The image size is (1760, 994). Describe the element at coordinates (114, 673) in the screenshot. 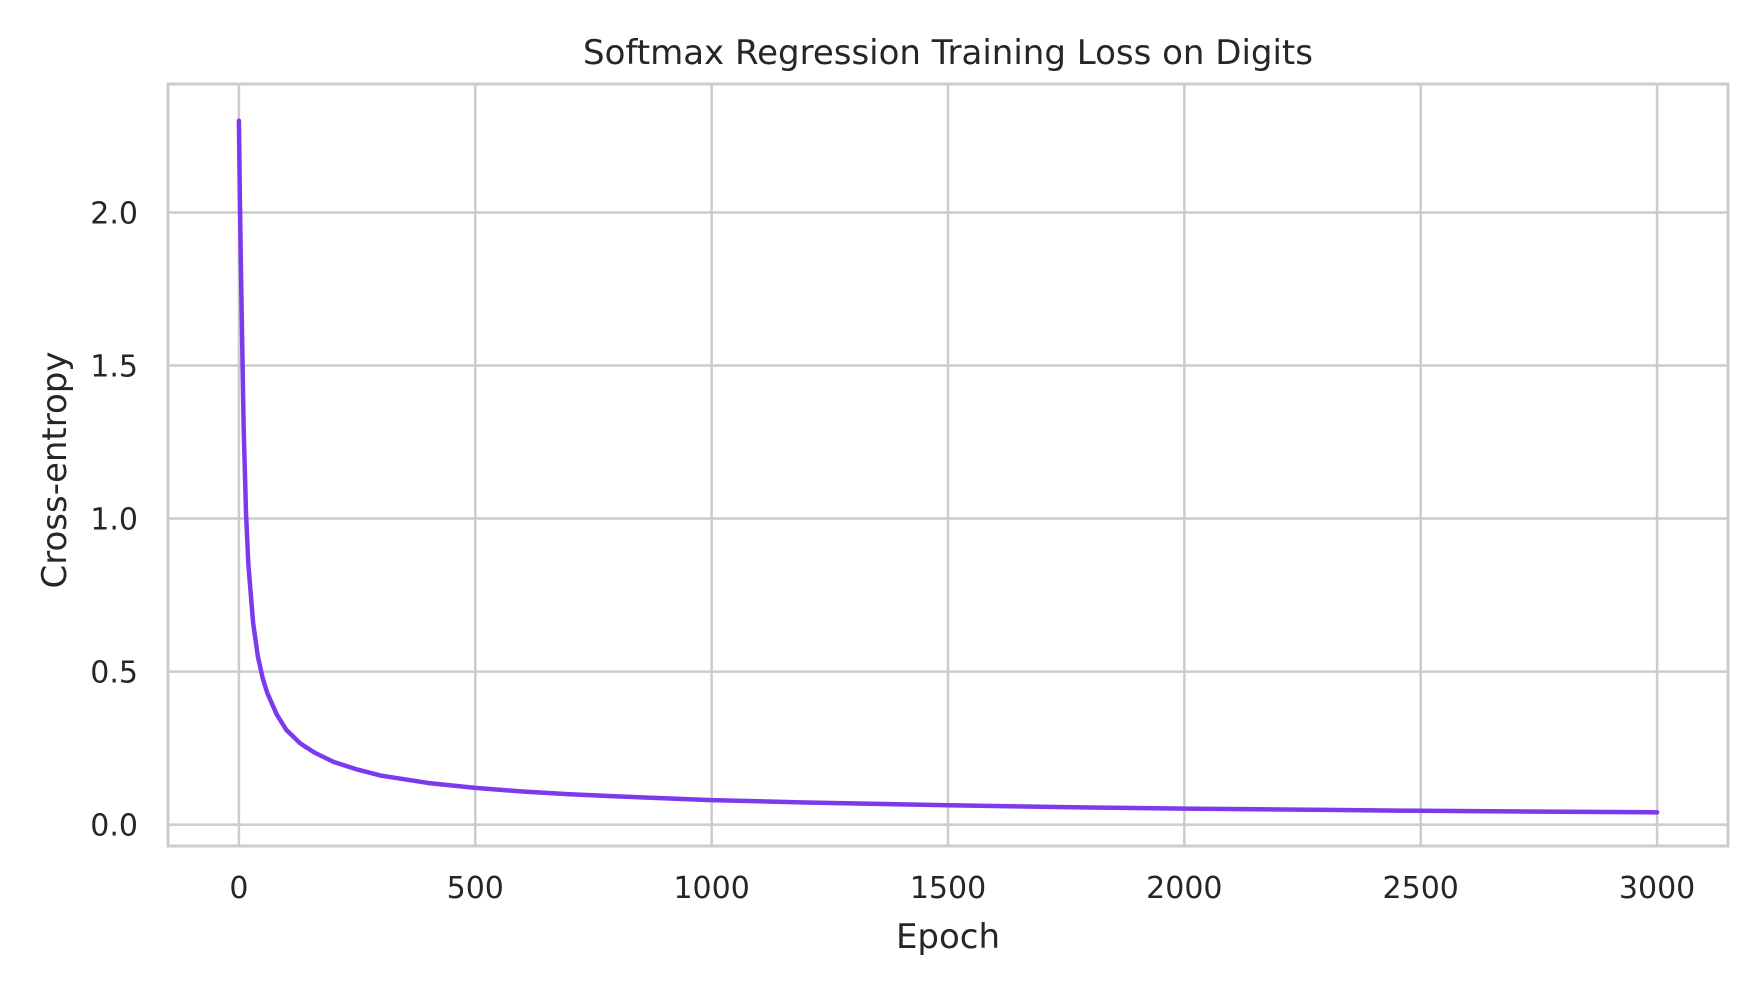

I see `y-tick-label: 0.5` at that location.